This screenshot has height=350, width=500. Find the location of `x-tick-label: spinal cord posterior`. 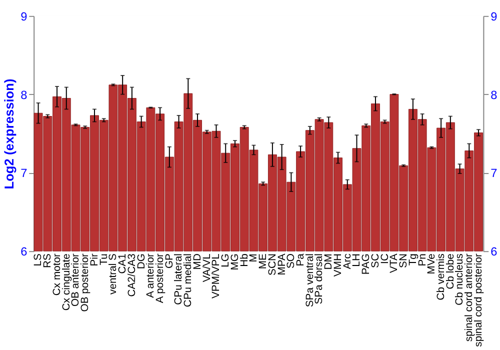

x-tick-label: spinal cord posterior is located at coordinates (478, 300).